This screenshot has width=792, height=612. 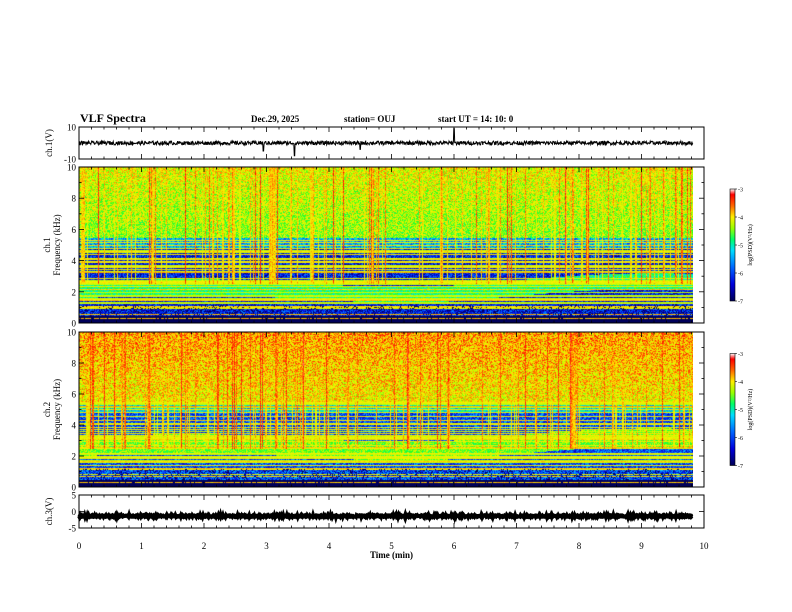 I want to click on ch1-voltage-trace, so click(x=386, y=142).